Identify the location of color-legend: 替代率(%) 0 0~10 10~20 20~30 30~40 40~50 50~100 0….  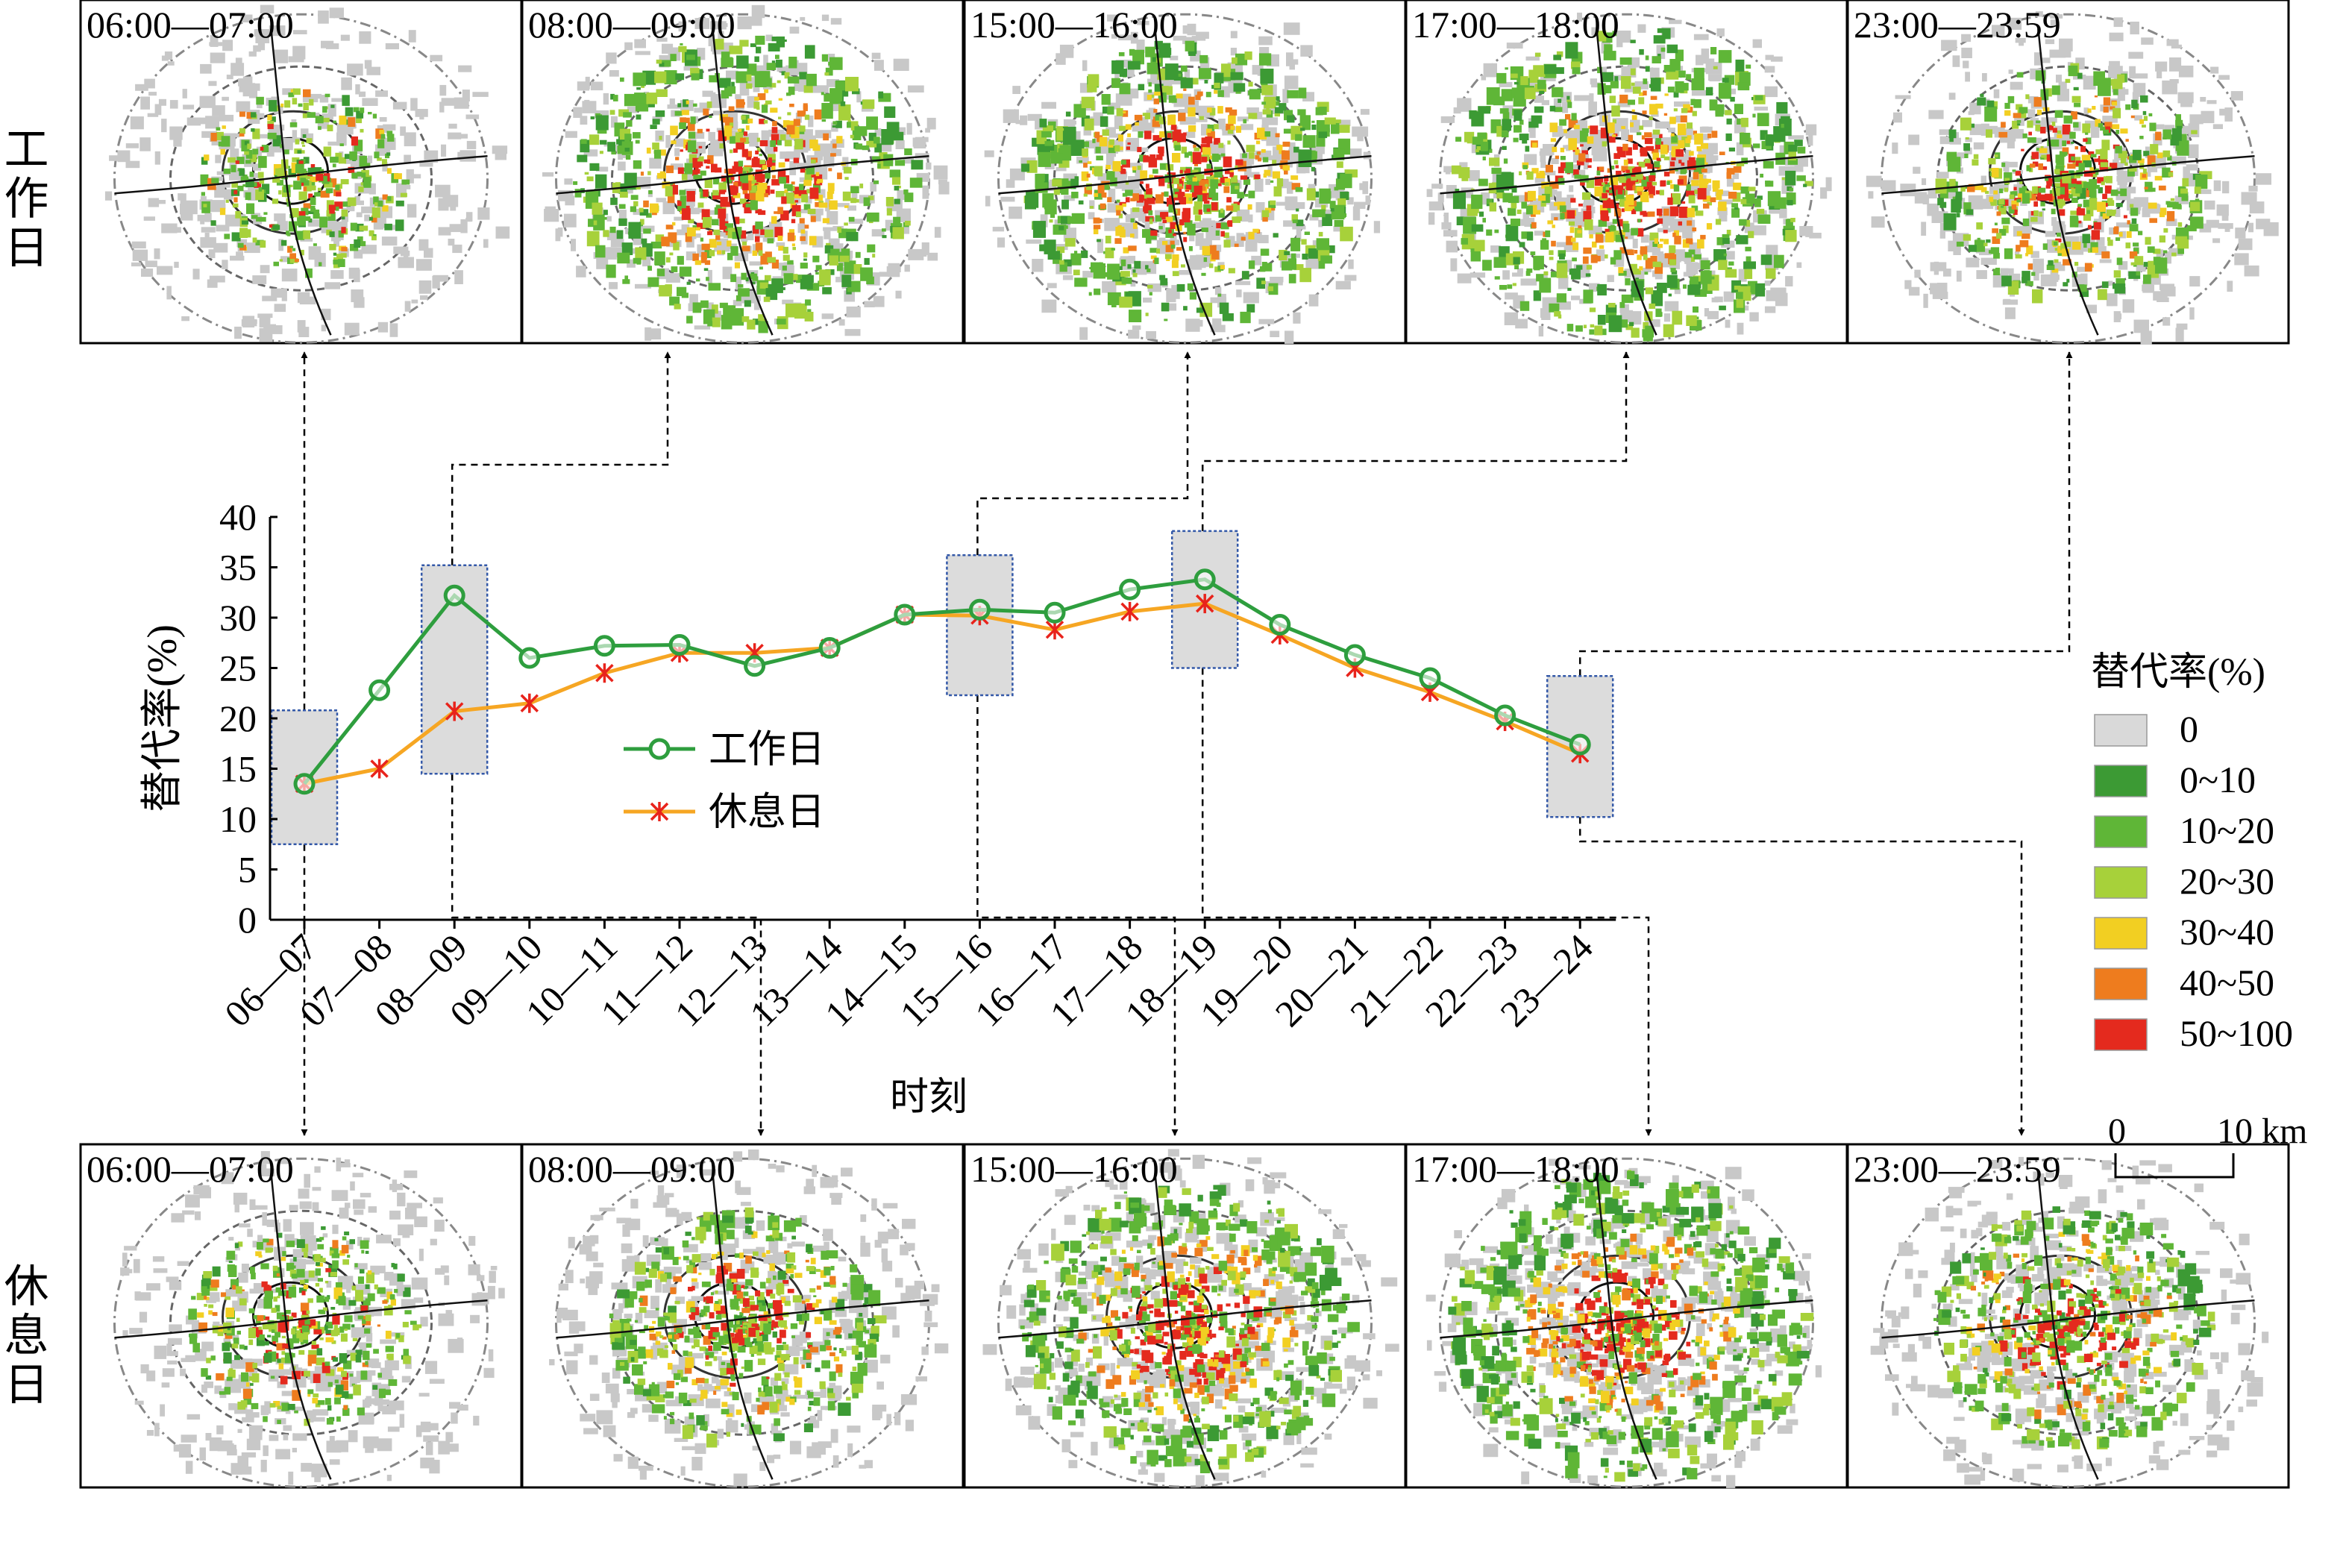
(2199, 915).